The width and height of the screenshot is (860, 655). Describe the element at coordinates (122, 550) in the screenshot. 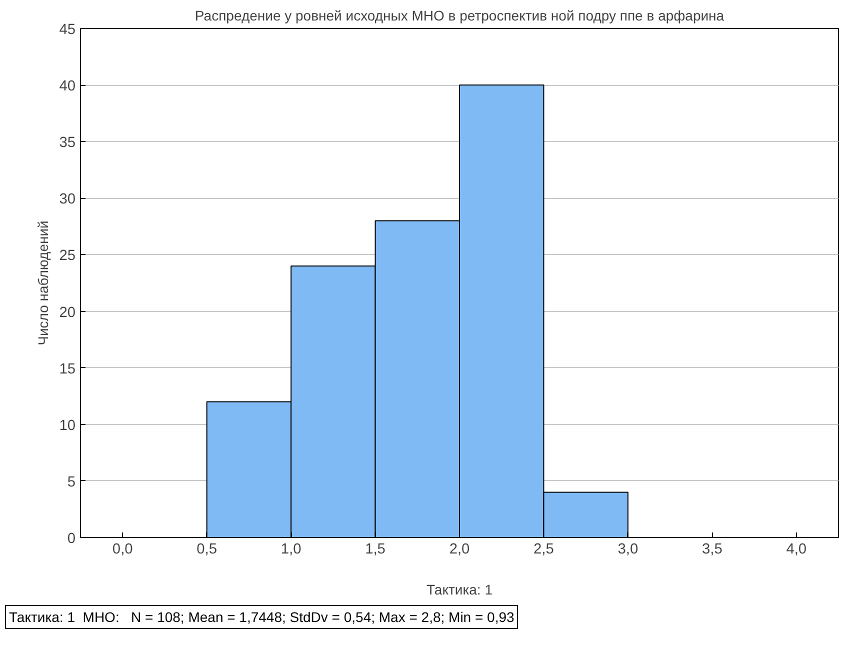

I see `x-tick-label: 0,0` at that location.